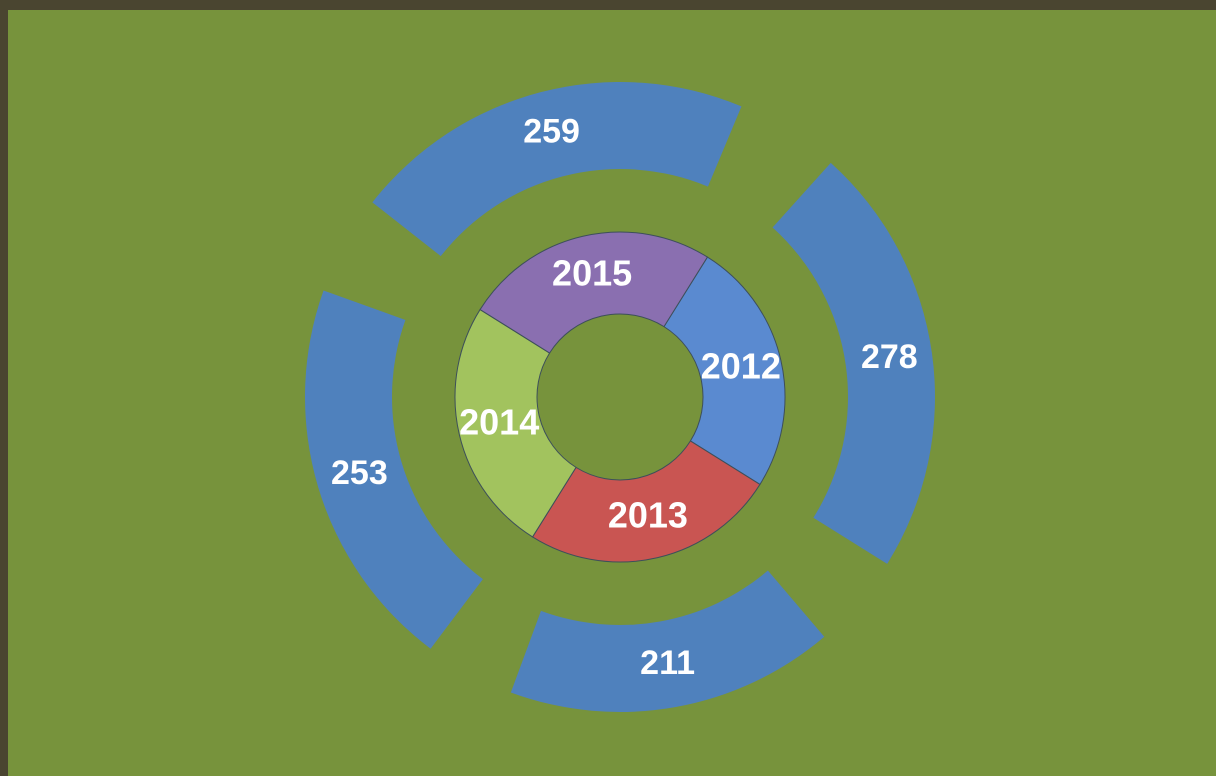 Image resolution: width=1216 pixels, height=776 pixels. What do you see at coordinates (592, 273) in the screenshot?
I see `category-label: 2015` at bounding box center [592, 273].